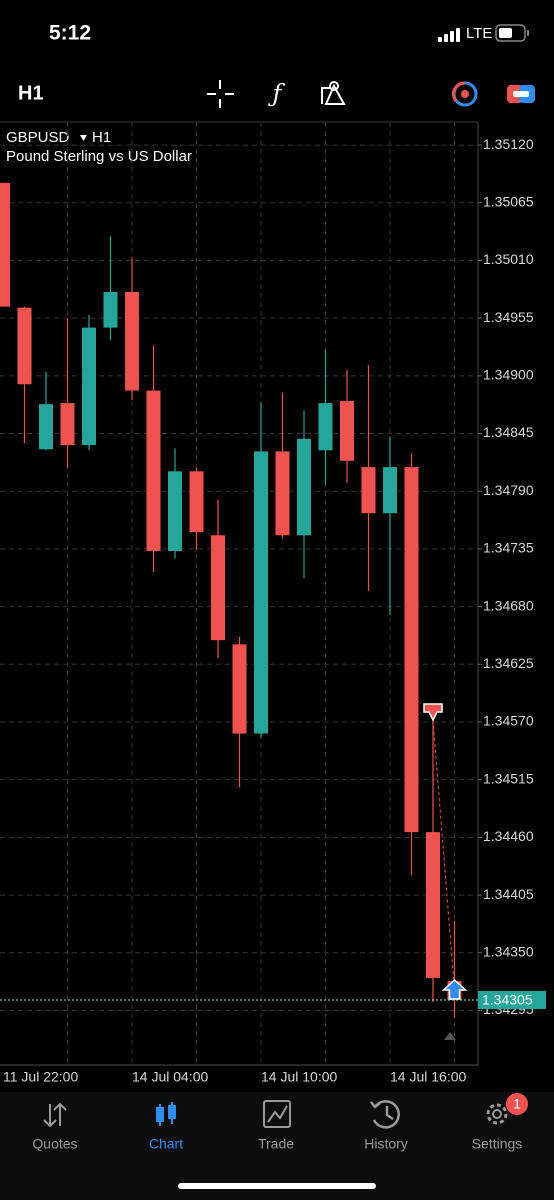  I want to click on x-tick-label: 14 Jul 16:00, so click(428, 1077).